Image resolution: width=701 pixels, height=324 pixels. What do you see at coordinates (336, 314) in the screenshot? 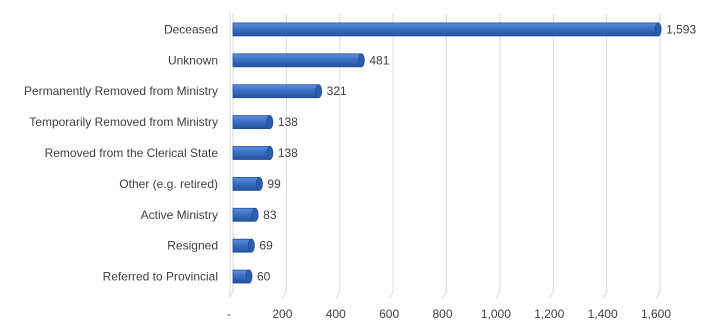
I see `x-tick-label: 400` at bounding box center [336, 314].